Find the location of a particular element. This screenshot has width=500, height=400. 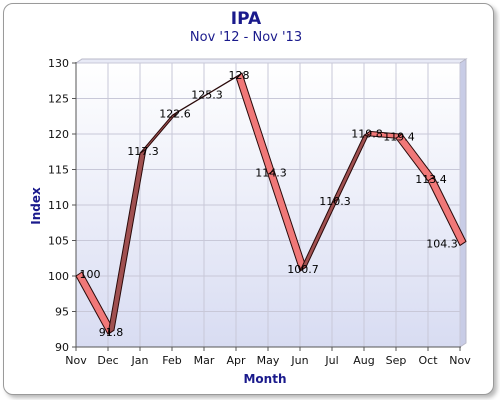

x-tick-label: Feb is located at coordinates (171, 360).